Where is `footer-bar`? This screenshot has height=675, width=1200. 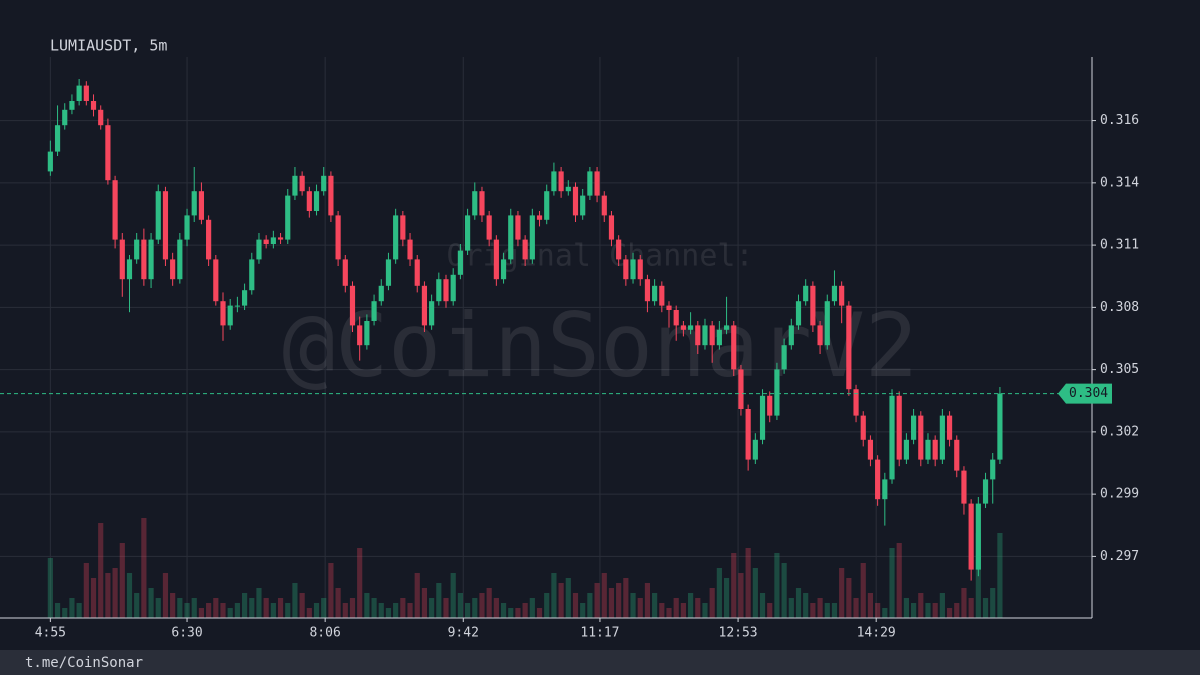
footer-bar is located at coordinates (600, 662).